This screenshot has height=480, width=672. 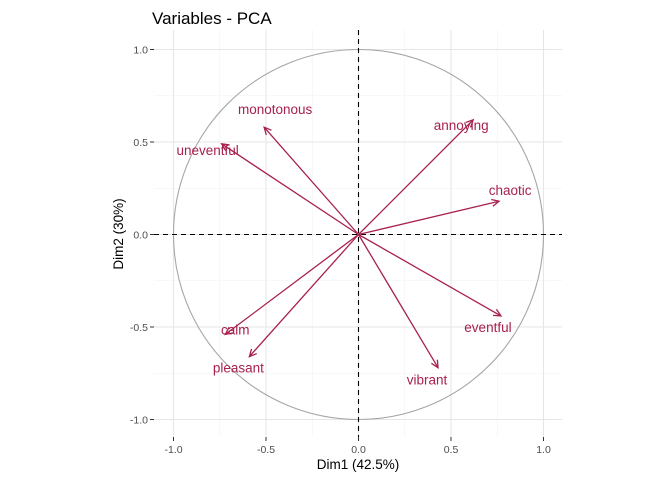 What do you see at coordinates (207, 150) in the screenshot?
I see `variable-label: uneventful` at bounding box center [207, 150].